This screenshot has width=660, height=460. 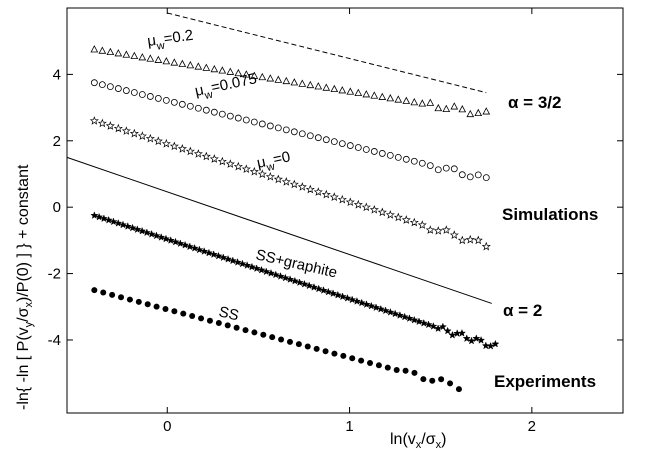 What do you see at coordinates (534, 102) in the screenshot?
I see `annotation-alpha-3-2: α = 3/2` at bounding box center [534, 102].